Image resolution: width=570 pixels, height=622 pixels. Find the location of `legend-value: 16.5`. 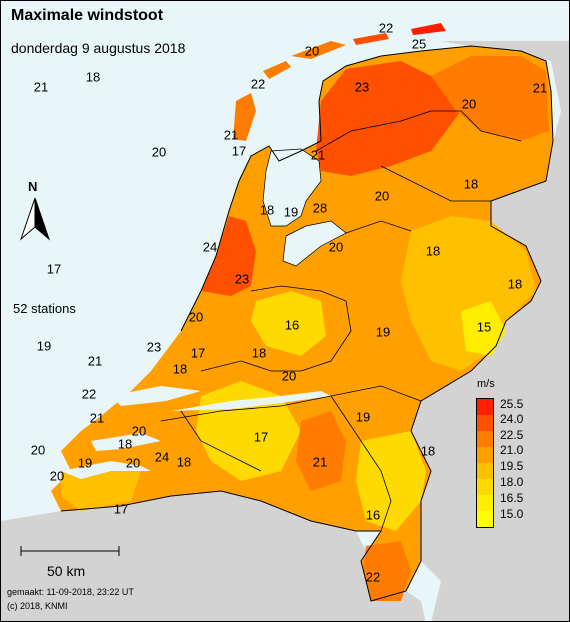

legend-value: 16.5 is located at coordinates (512, 498).